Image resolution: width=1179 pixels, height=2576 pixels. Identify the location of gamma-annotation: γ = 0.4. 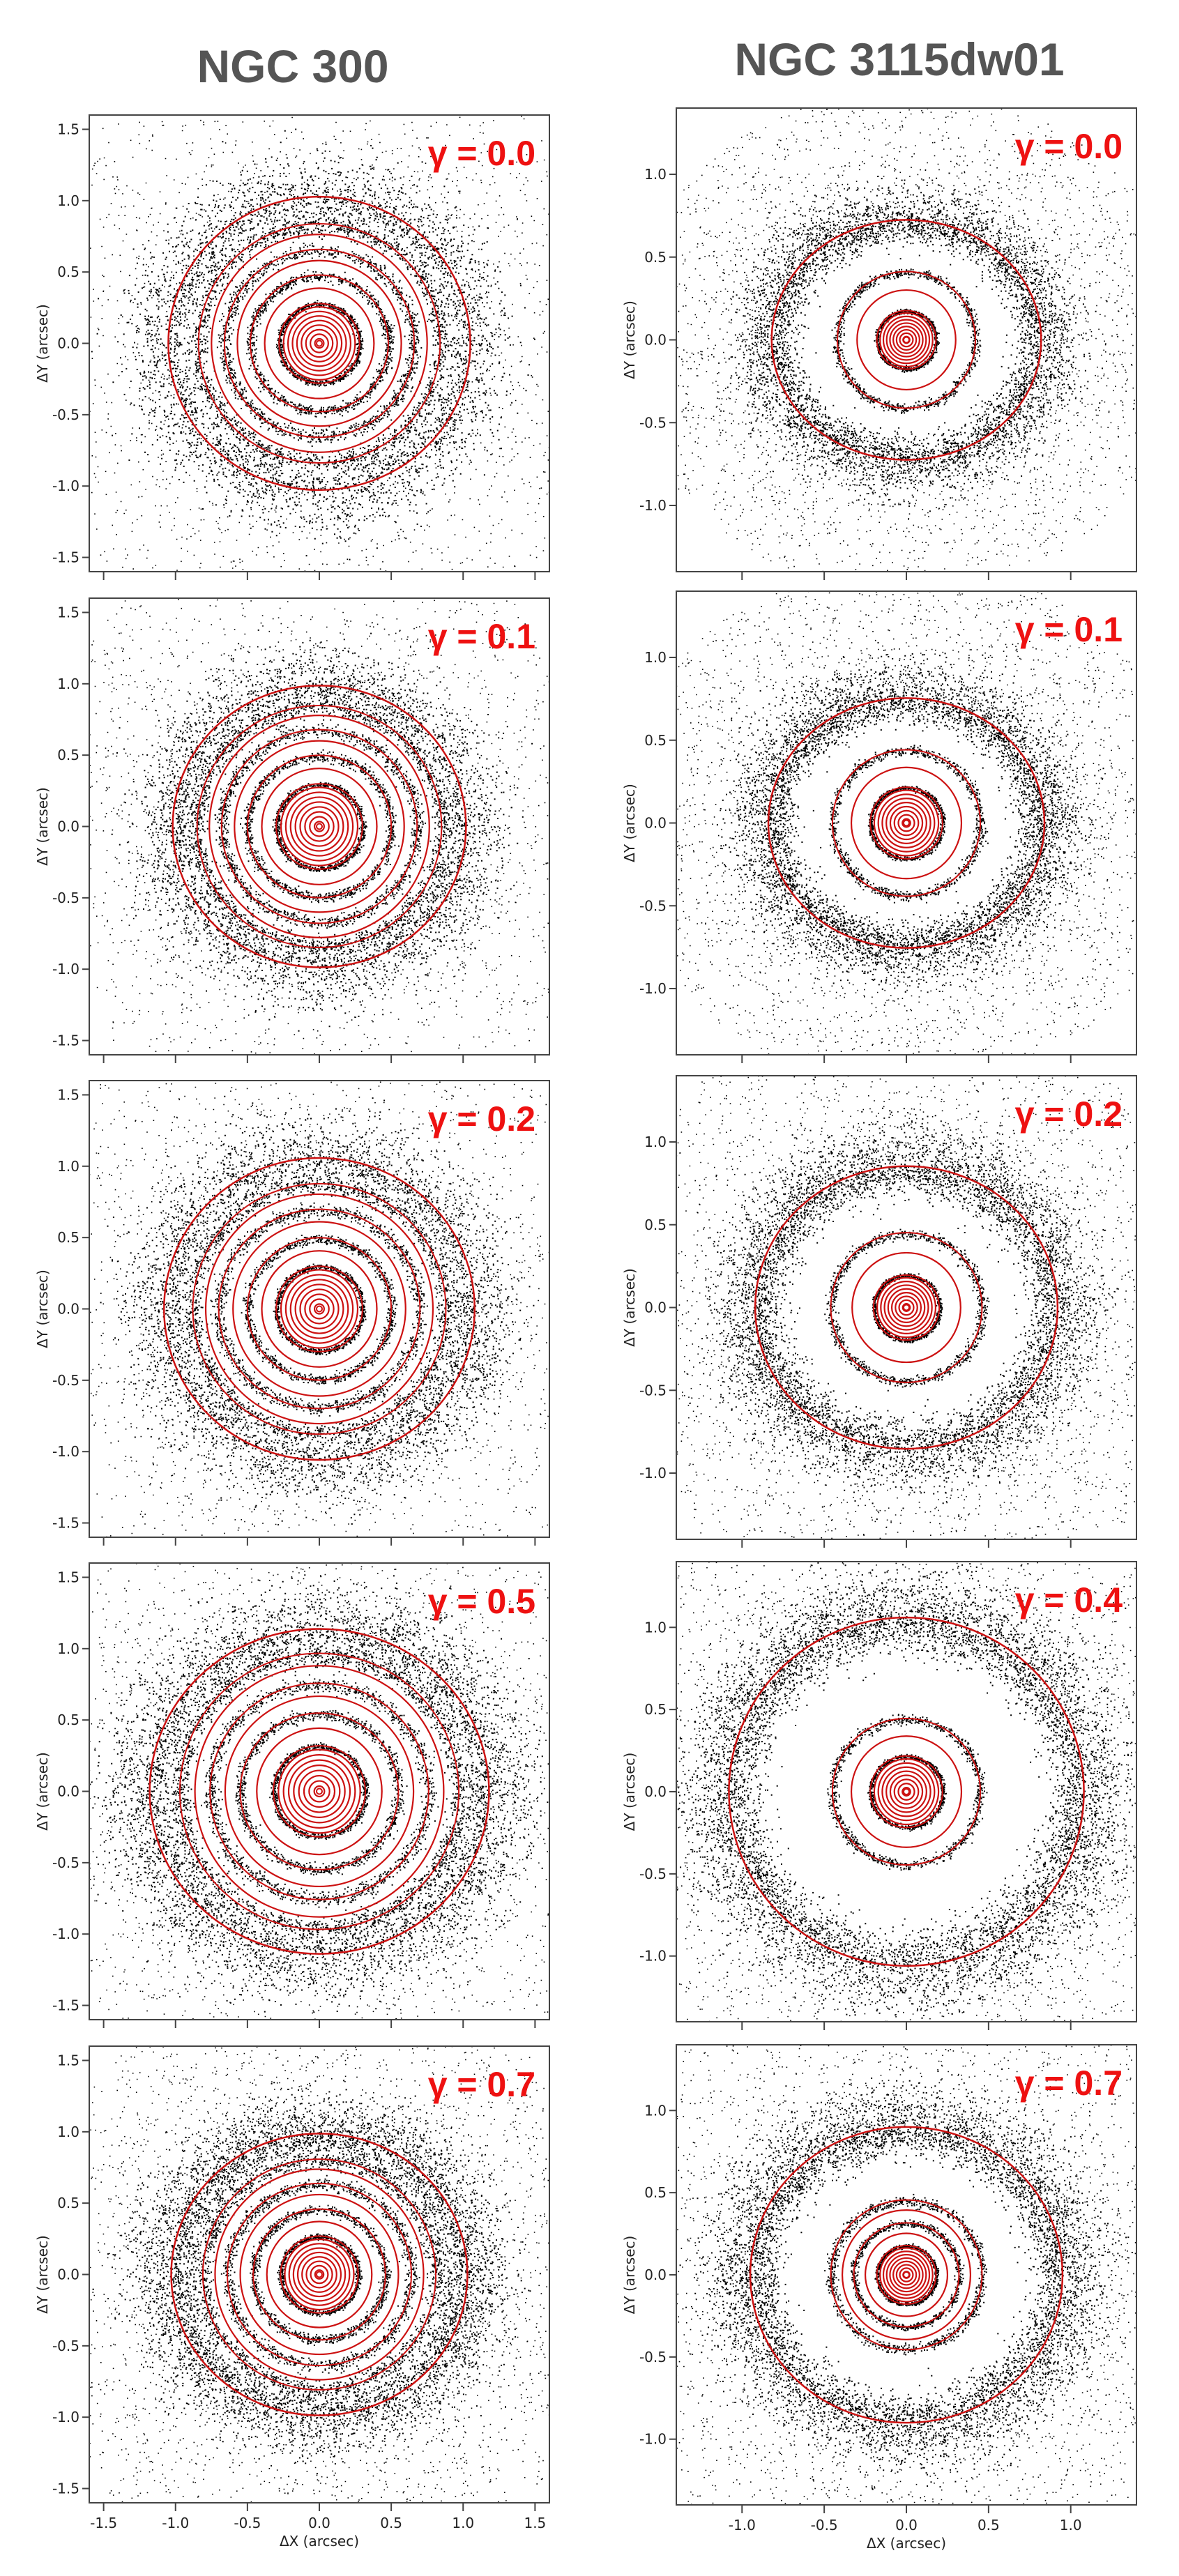
(1069, 1600).